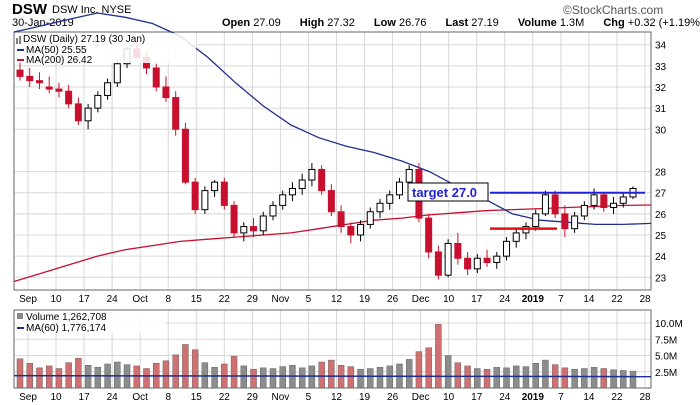 The height and width of the screenshot is (405, 700). I want to click on change-label: Chg, so click(614, 23).